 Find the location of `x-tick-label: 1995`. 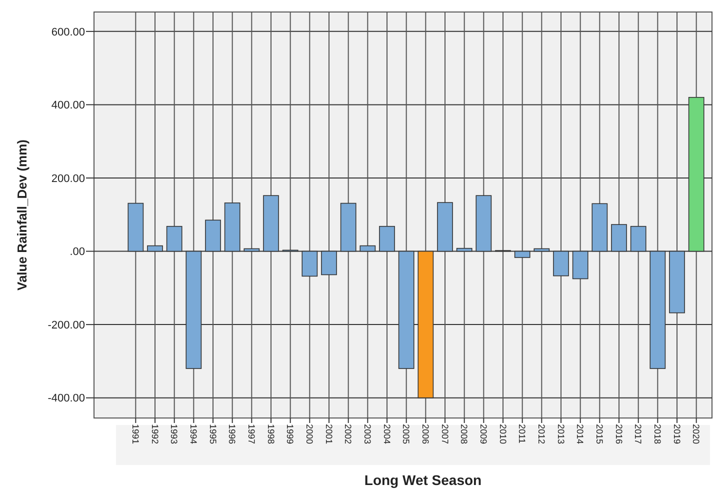

x-tick-label: 1995 is located at coordinates (213, 434).